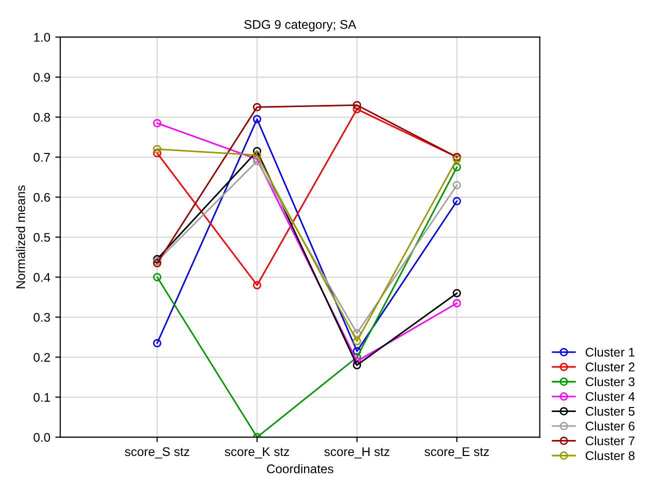 The height and width of the screenshot is (482, 648). I want to click on y-axis-title: Normalized means, so click(21, 236).